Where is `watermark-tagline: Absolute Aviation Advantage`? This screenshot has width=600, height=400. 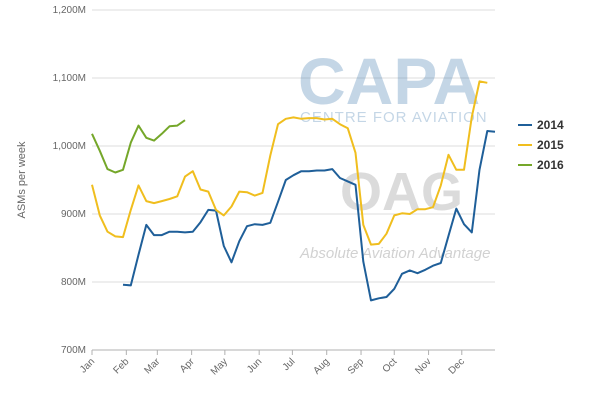
watermark-tagline: Absolute Aviation Advantage is located at coordinates (394, 253).